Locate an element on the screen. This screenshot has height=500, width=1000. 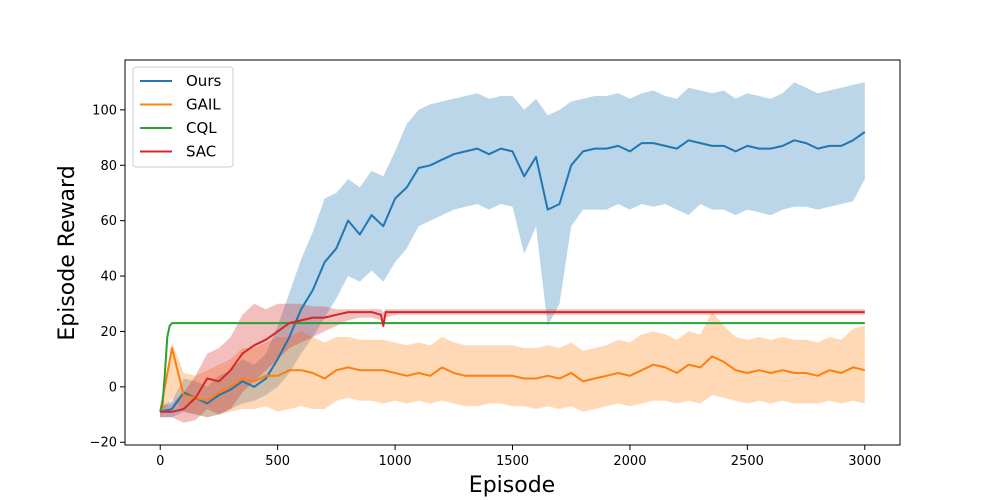
band-gail is located at coordinates (512, 365).